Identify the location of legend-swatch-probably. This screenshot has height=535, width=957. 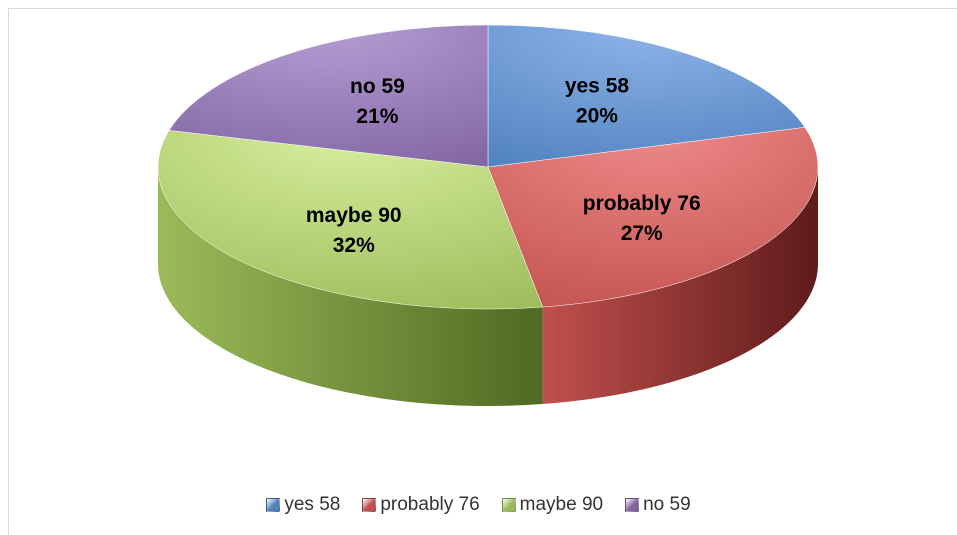
(369, 505).